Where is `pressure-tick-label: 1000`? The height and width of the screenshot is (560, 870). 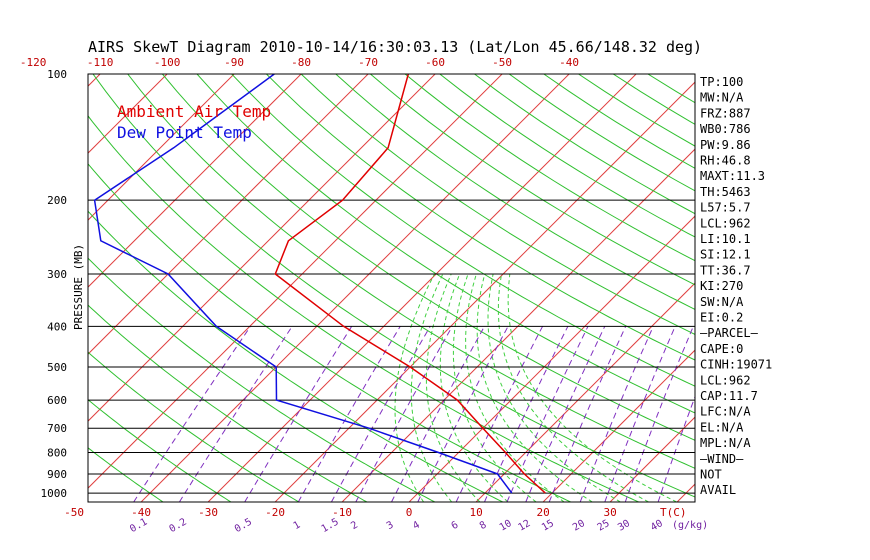
pressure-tick-label: 1000 is located at coordinates (54, 493).